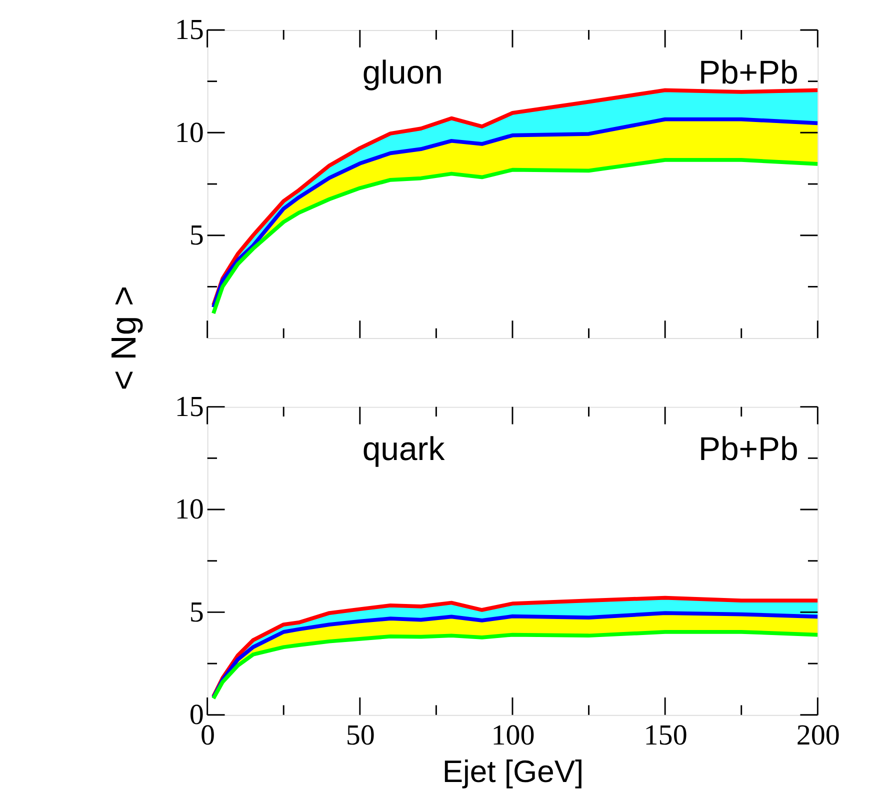  Describe the element at coordinates (124, 338) in the screenshot. I see `y-axis-title: < Ng >` at that location.